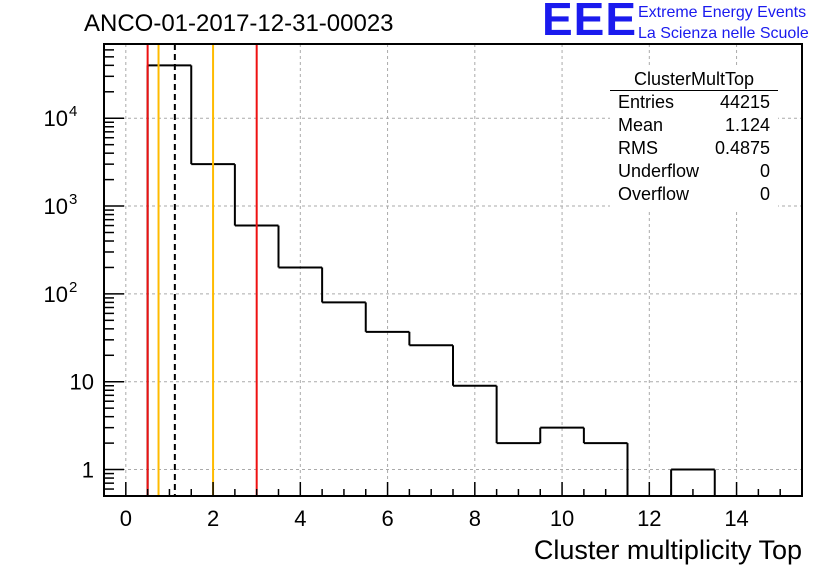 The width and height of the screenshot is (836, 572). Describe the element at coordinates (668, 550) in the screenshot. I see `x-axis-label: Cluster multiplicity Top` at that location.